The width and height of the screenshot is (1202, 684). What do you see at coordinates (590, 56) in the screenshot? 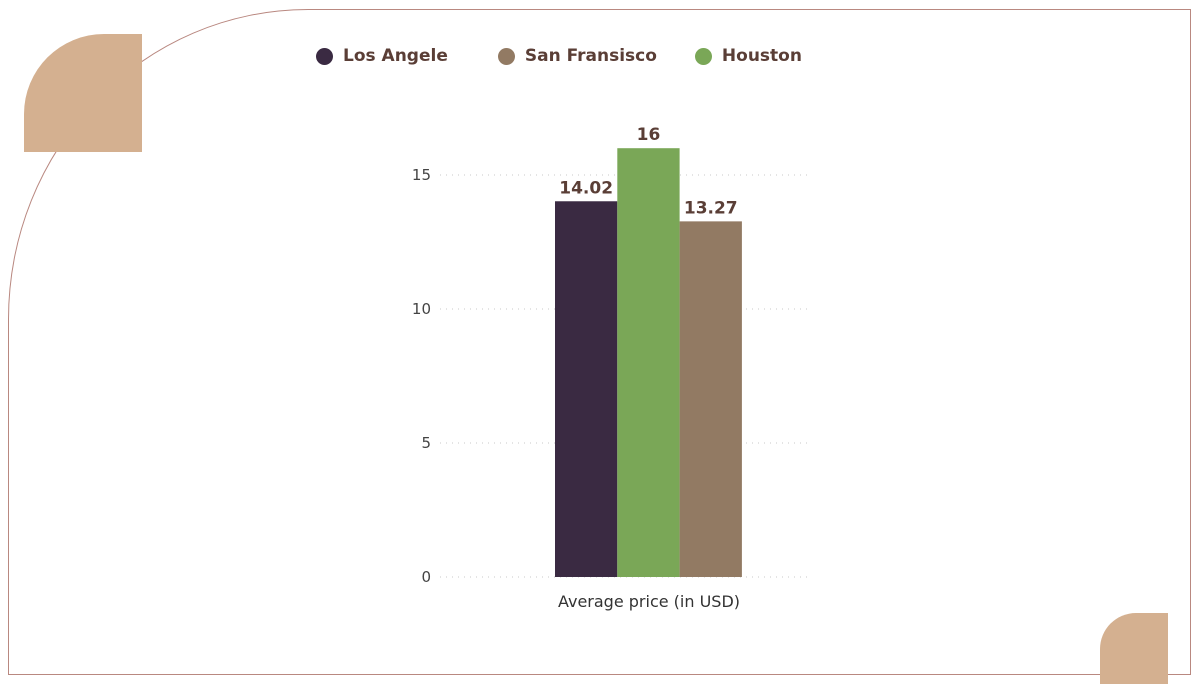
I see `legend-label: San Fransisco` at bounding box center [590, 56].